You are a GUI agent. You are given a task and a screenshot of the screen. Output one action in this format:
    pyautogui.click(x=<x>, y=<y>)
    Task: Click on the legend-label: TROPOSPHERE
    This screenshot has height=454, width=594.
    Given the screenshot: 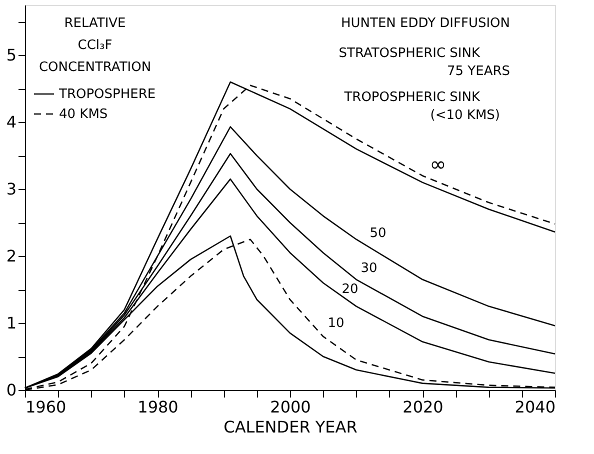 What is the action you would take?
    pyautogui.click(x=107, y=94)
    